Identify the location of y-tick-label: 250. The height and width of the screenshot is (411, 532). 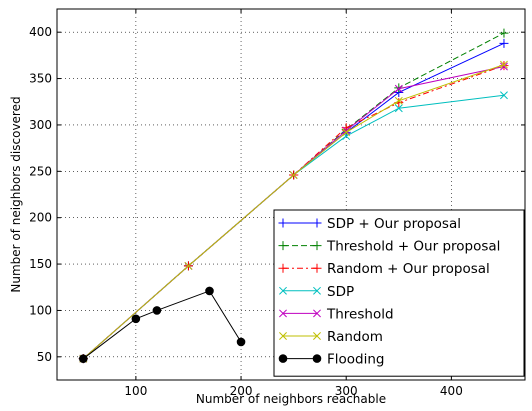
(40, 171).